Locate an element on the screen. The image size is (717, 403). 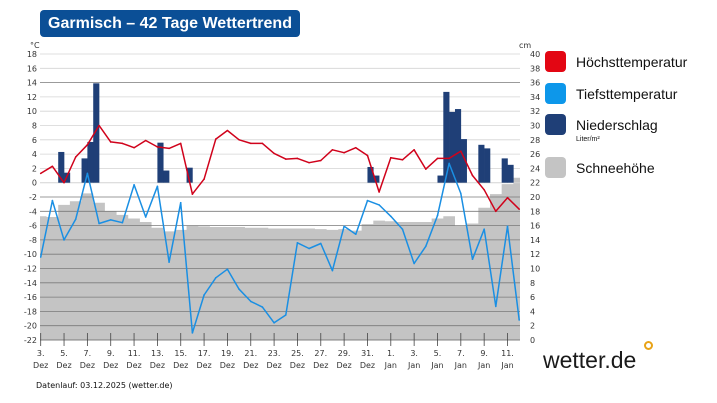
x-tick-day: 3. is located at coordinates (41, 353).